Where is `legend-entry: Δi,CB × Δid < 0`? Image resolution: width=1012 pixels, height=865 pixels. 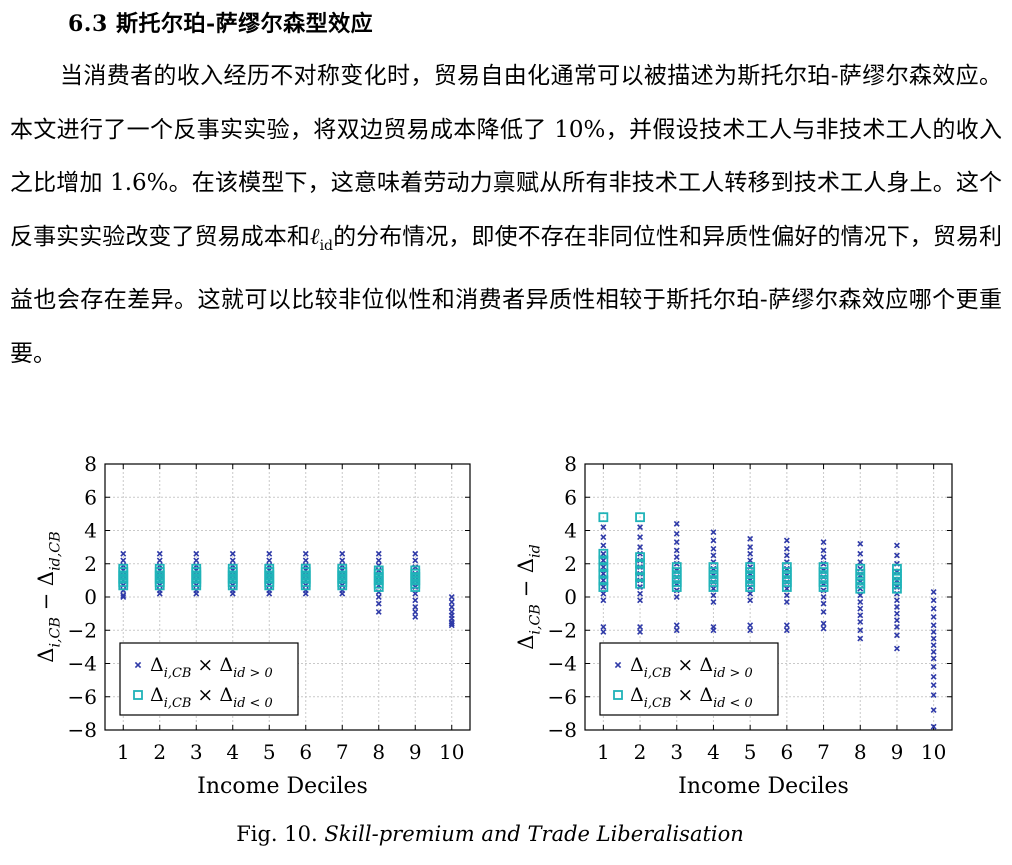 legend-entry: Δi,CB × Δid < 0 is located at coordinates (211, 697).